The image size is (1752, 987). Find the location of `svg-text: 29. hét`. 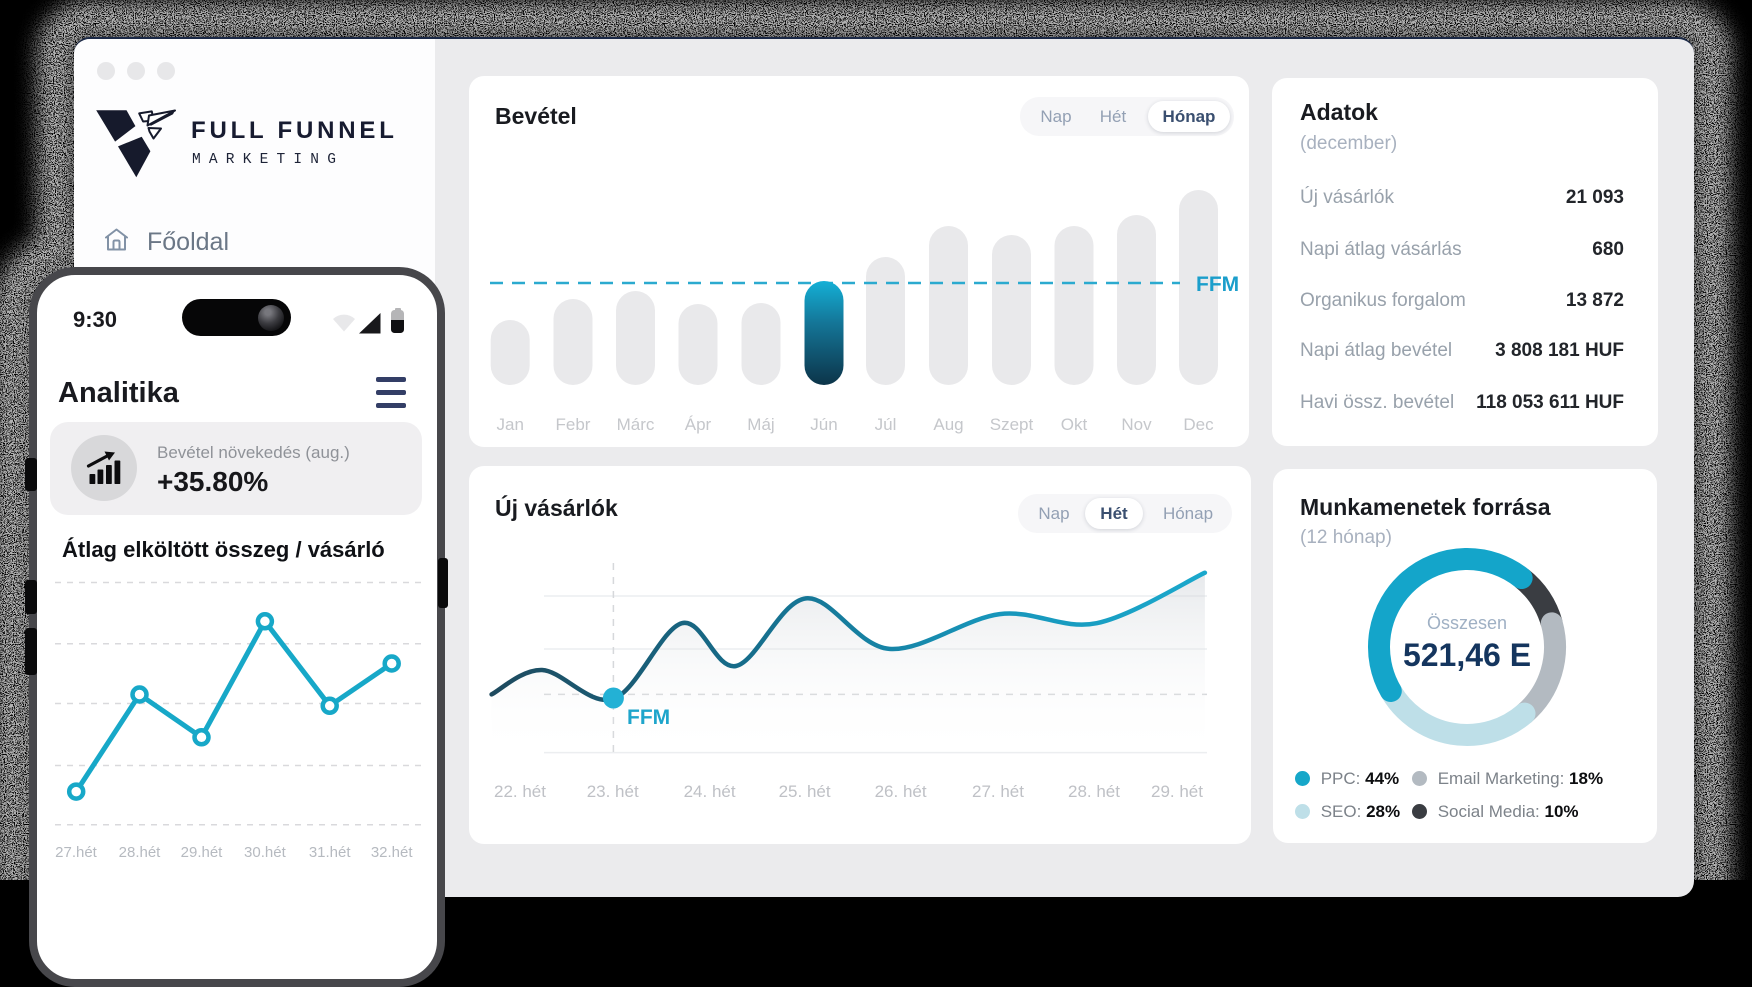

svg-text: 29. hét is located at coordinates (1177, 791).